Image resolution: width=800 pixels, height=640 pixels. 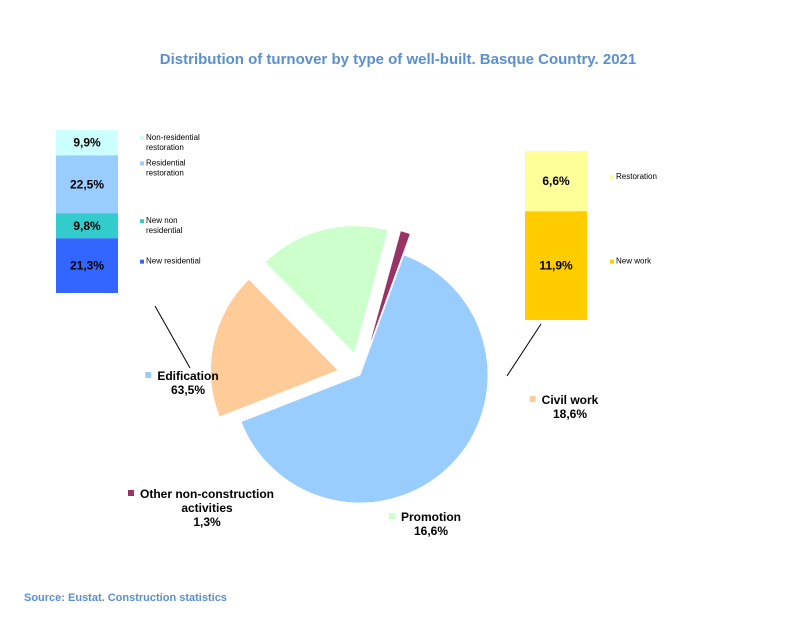 I want to click on bar-segment-restoration, so click(x=556, y=181).